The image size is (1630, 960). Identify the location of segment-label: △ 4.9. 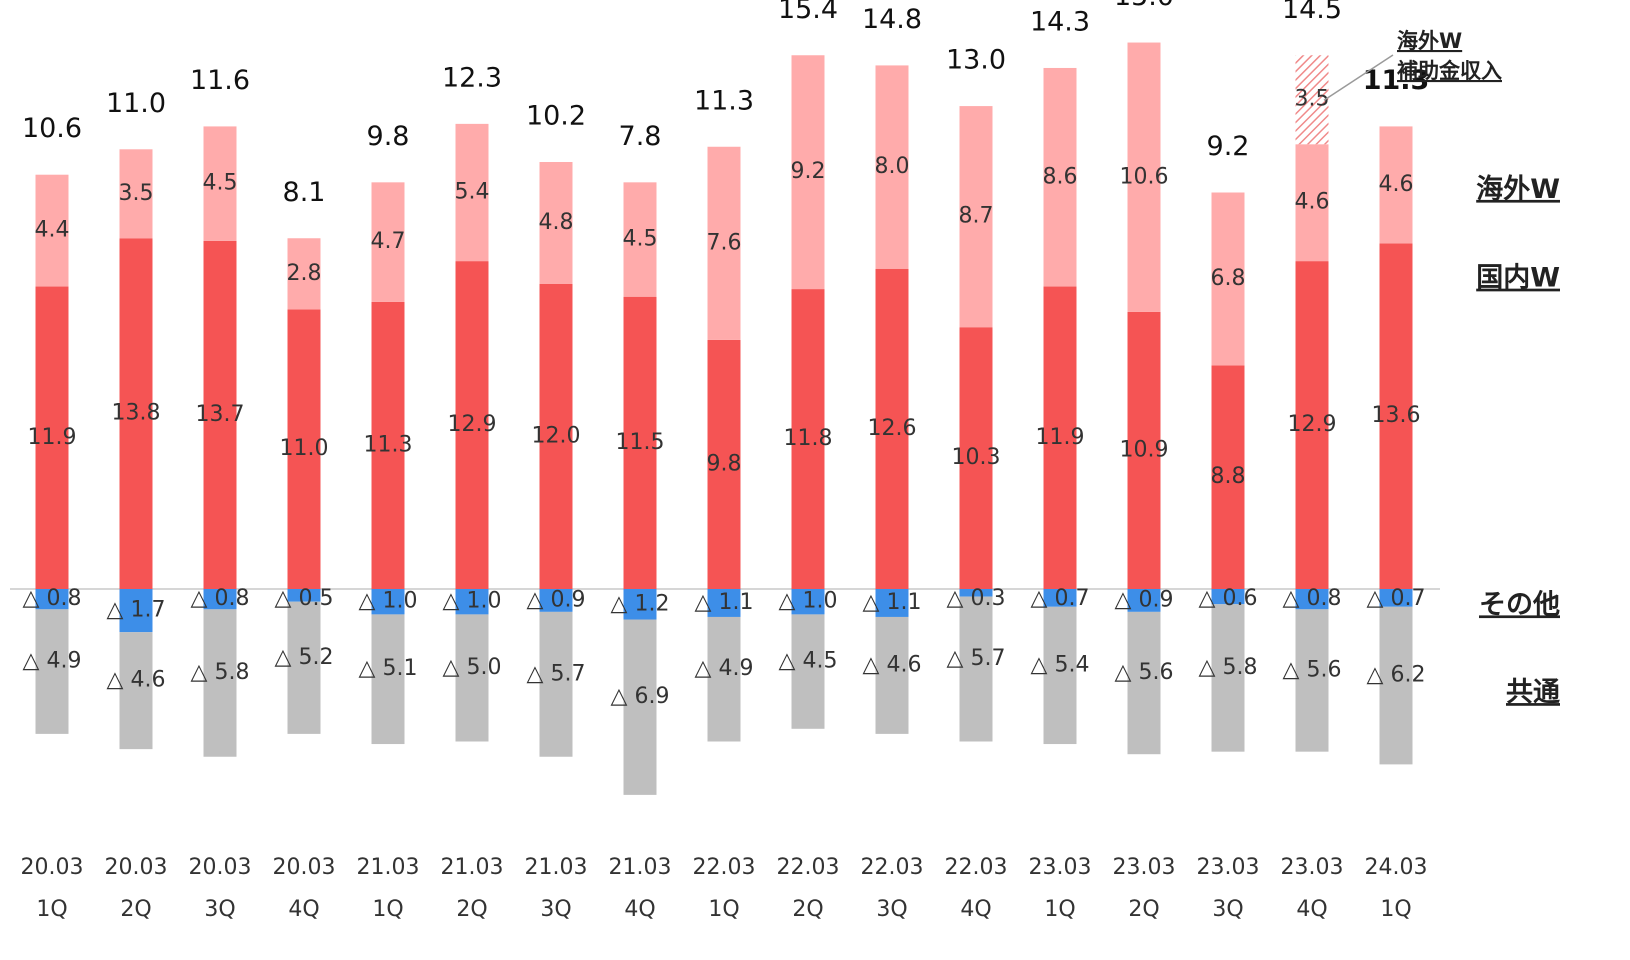
(52, 661).